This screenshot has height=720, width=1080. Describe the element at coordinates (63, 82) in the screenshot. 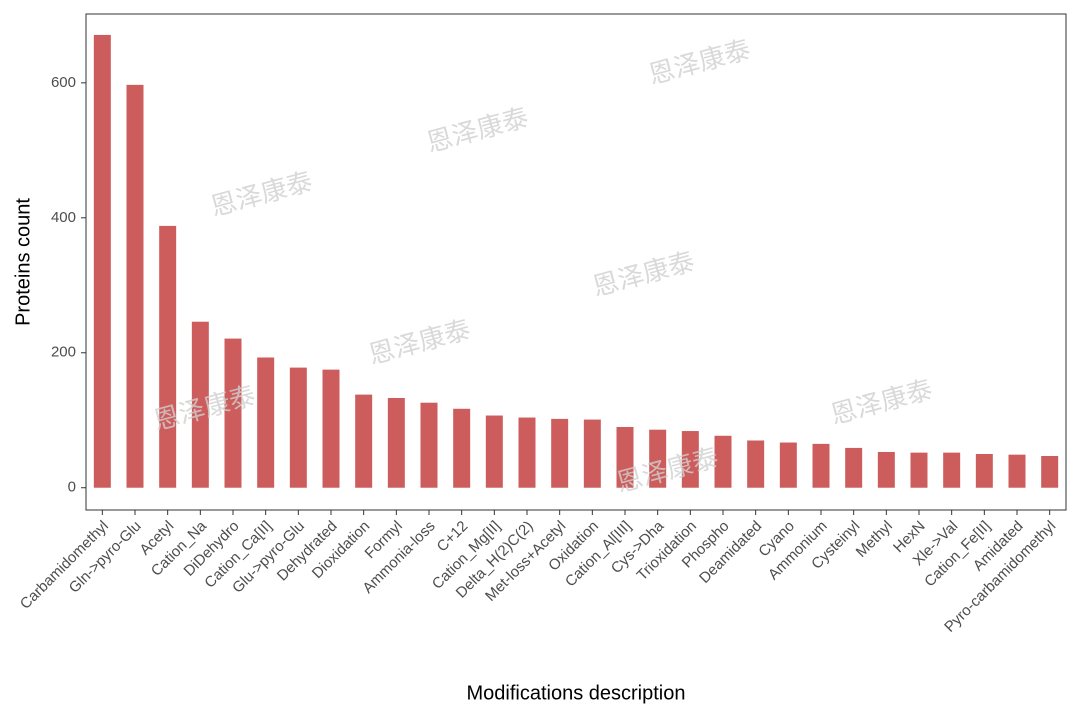

I see `y-tick-label: 600` at that location.